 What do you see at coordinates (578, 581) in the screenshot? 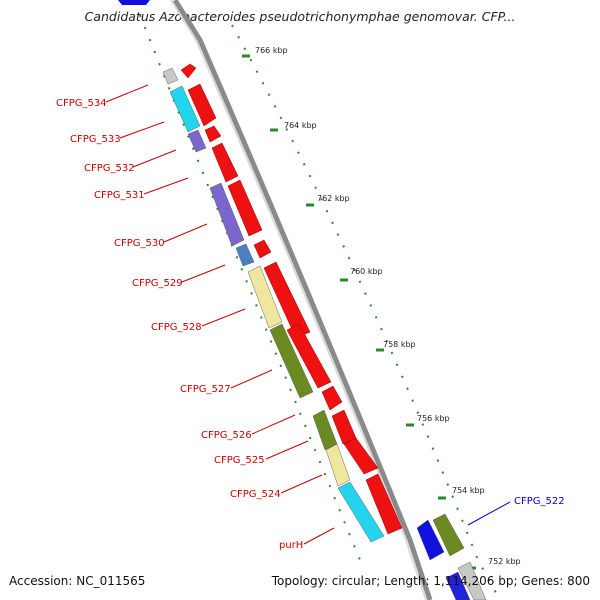
I see `genes-value: 800` at bounding box center [578, 581].